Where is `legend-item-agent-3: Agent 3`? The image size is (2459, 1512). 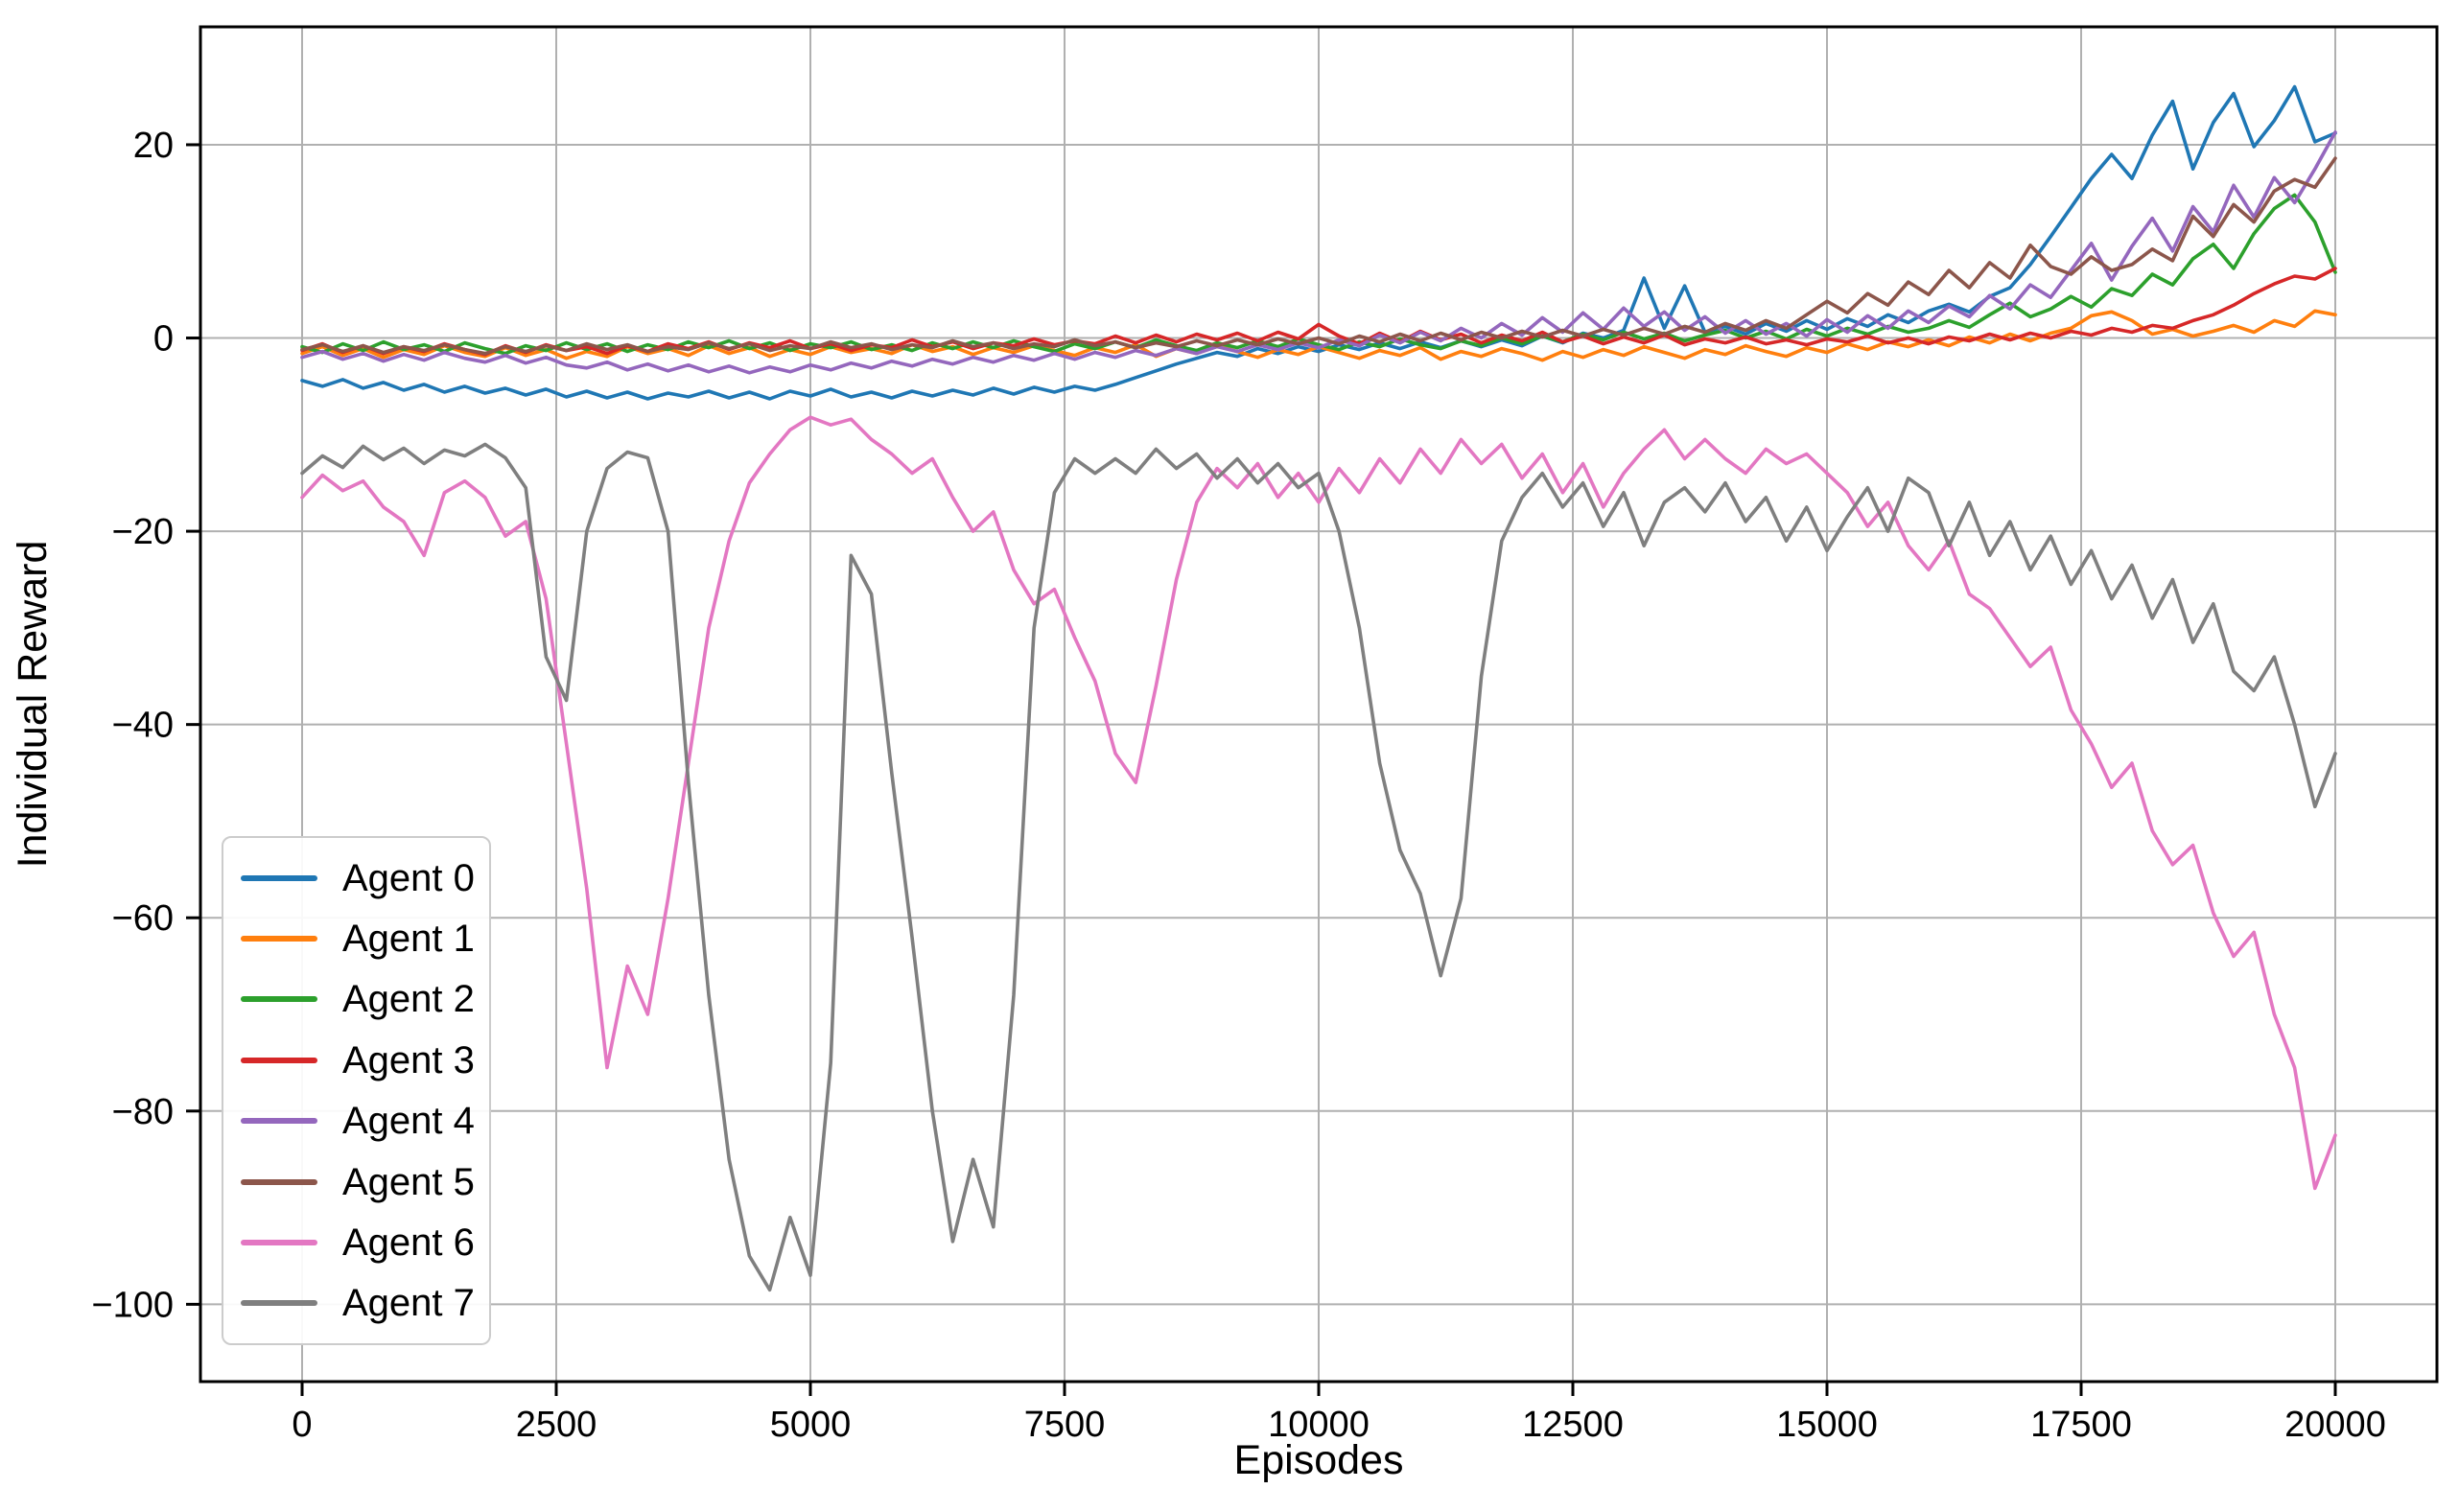
legend-item-agent-3: Agent 3 is located at coordinates (365, 1060).